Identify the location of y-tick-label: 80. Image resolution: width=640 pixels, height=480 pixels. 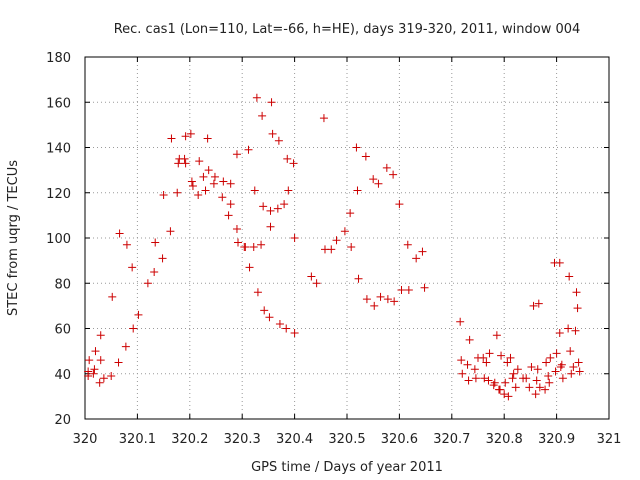
(62, 284).